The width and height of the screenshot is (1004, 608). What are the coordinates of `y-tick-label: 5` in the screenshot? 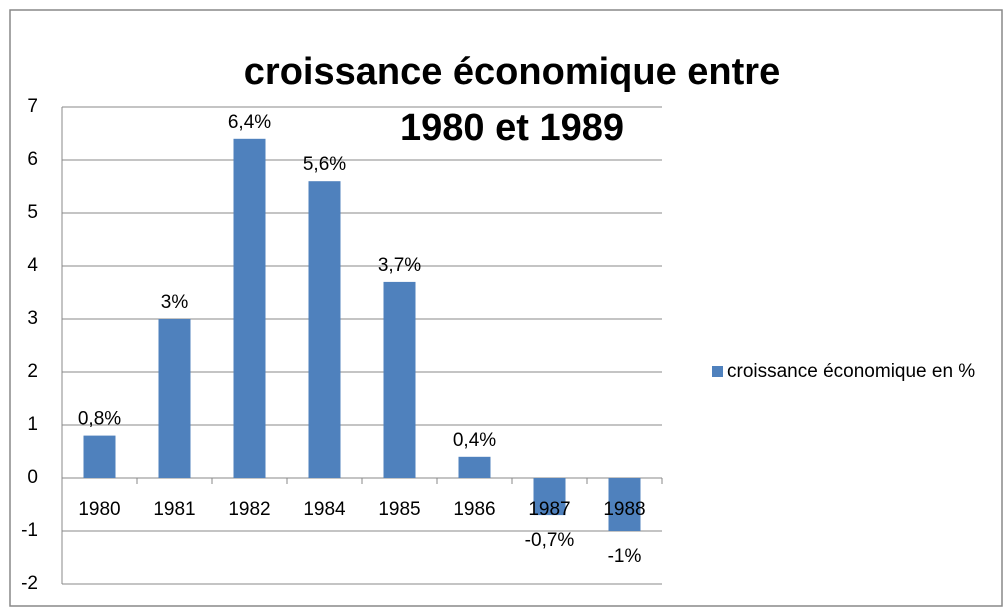 It's located at (32, 212).